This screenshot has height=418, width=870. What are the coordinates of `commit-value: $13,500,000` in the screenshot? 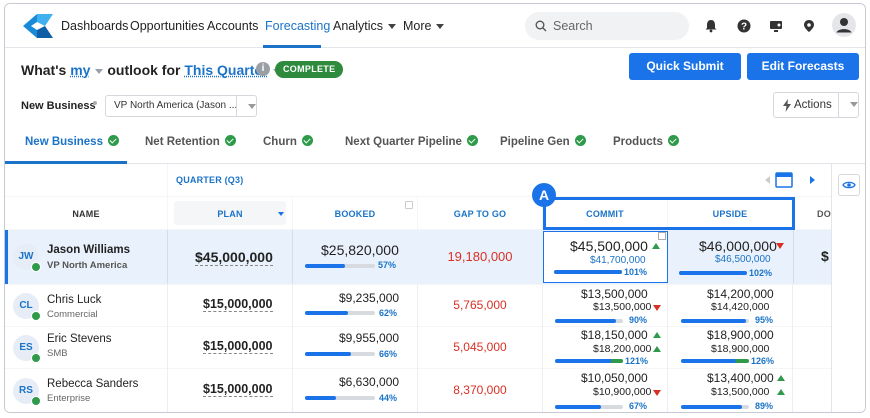 It's located at (614, 294).